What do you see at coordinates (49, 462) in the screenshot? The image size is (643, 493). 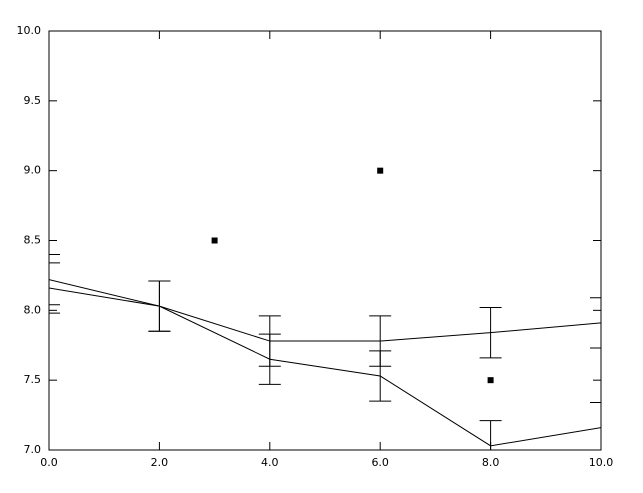 I see `x-tick-label: 0.0` at bounding box center [49, 462].